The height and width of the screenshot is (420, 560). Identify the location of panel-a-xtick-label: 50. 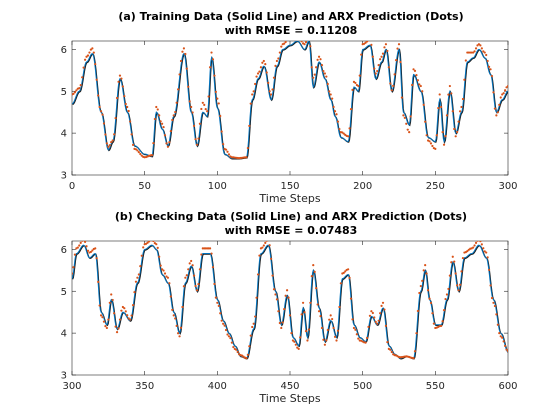
(144, 186).